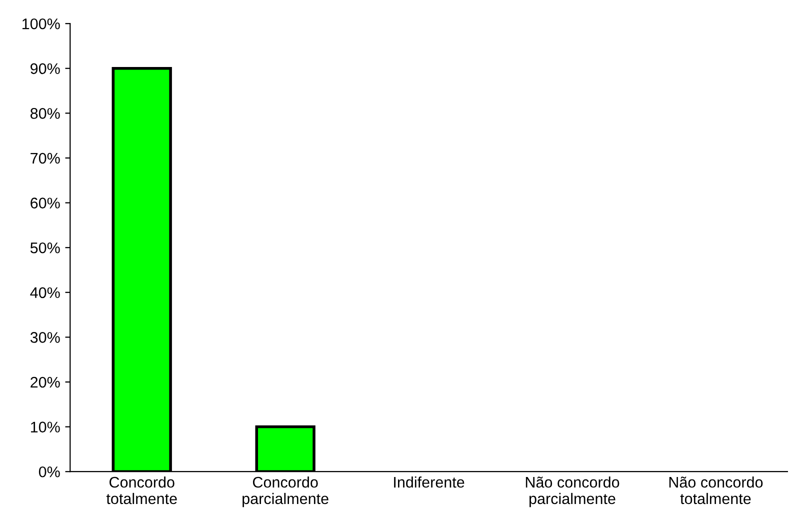 Image resolution: width=797 pixels, height=524 pixels. What do you see at coordinates (716, 490) in the screenshot?
I see `x-tick-label: Não concordo totalmente` at bounding box center [716, 490].